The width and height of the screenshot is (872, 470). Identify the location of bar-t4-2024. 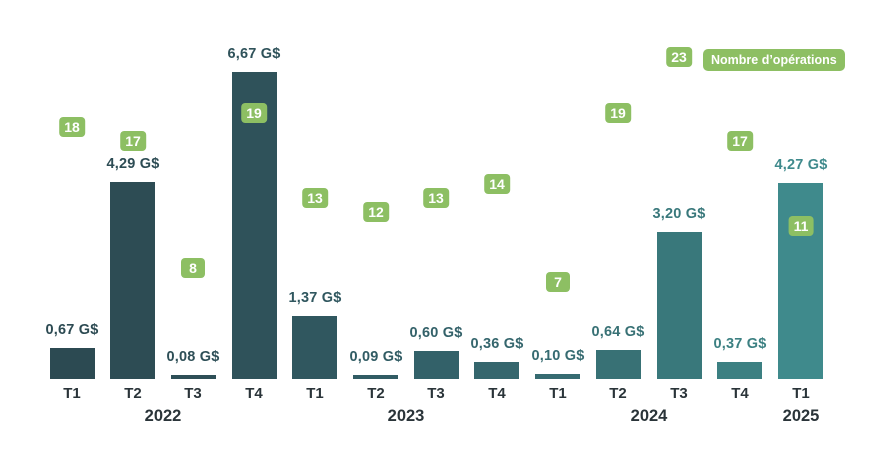
(739, 370).